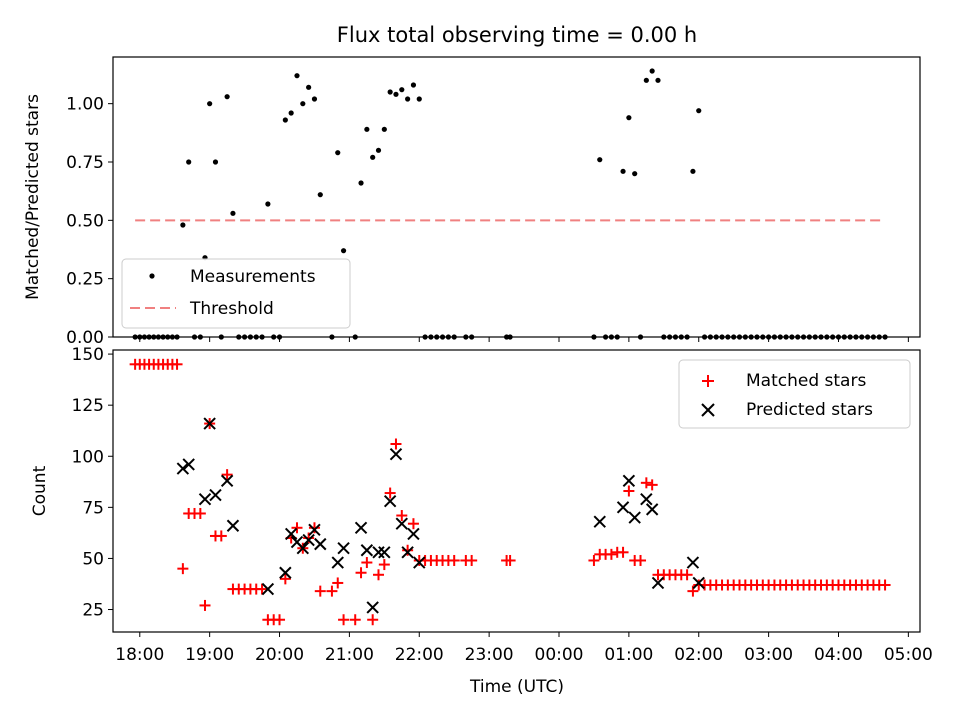 This screenshot has height=720, width=960. What do you see at coordinates (209, 655) in the screenshot?
I see `bottom-x-tick-label: 19:00` at bounding box center [209, 655].